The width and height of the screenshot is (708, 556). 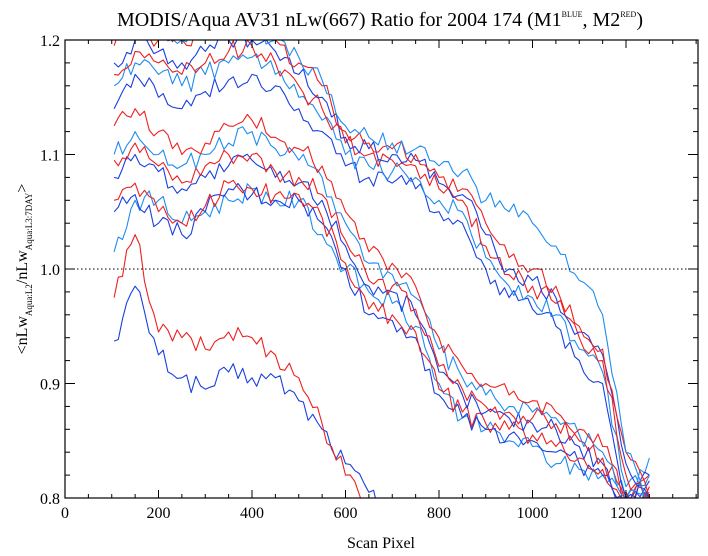 What do you see at coordinates (533, 513) in the screenshot?
I see `x-tick-label: 1000` at bounding box center [533, 513].